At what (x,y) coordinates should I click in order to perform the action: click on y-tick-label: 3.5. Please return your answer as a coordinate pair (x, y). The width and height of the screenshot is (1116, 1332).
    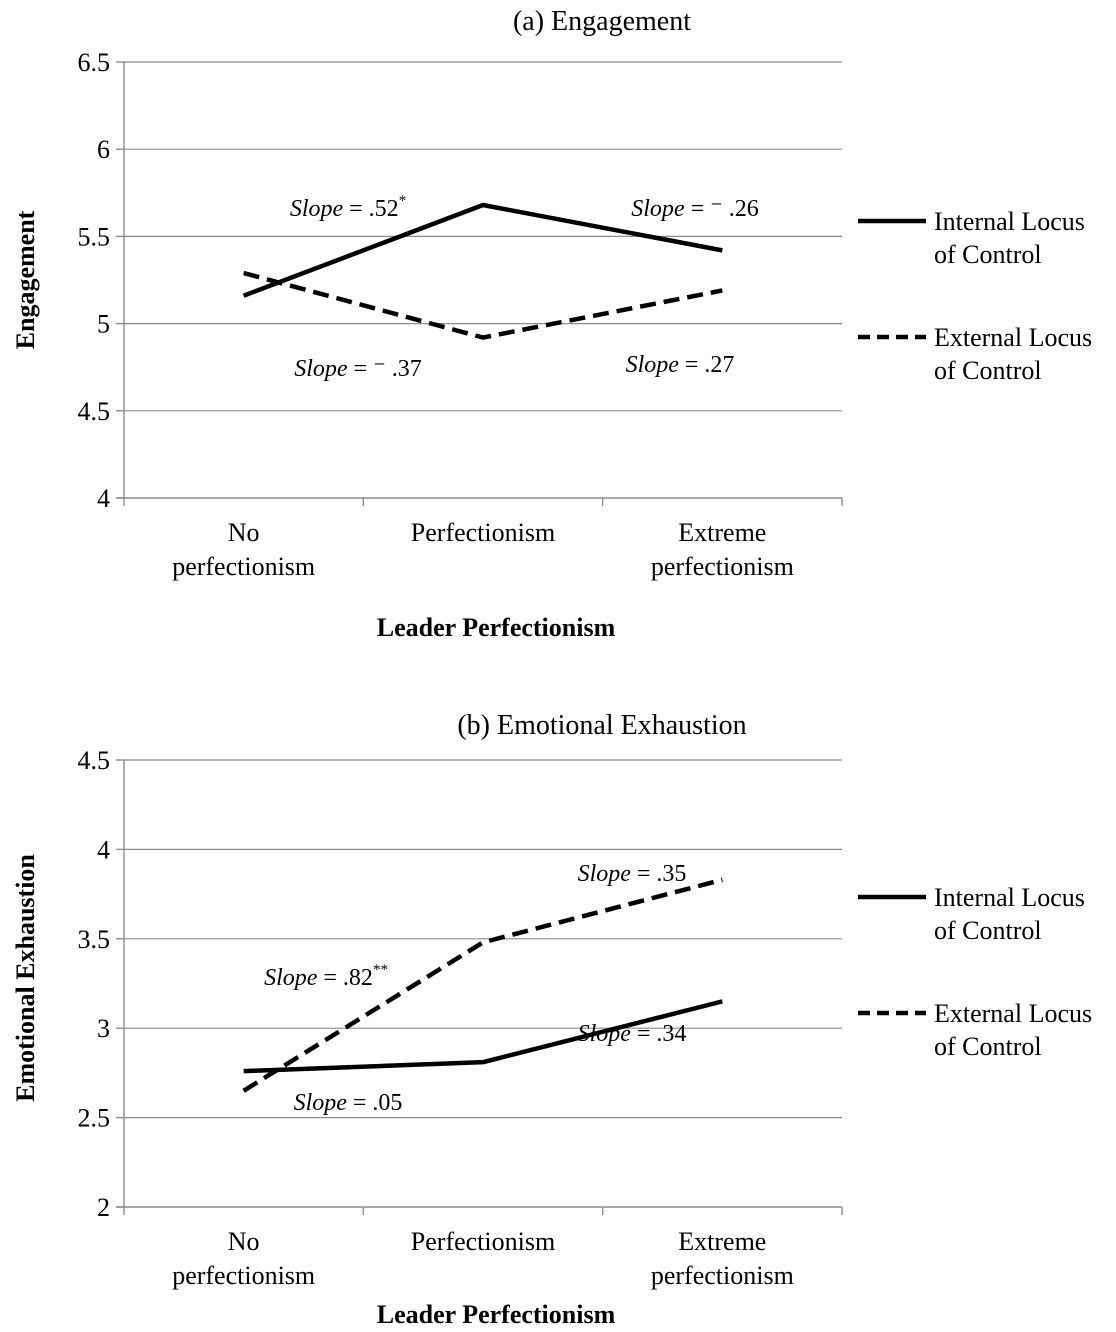
    Looking at the image, I should click on (94, 939).